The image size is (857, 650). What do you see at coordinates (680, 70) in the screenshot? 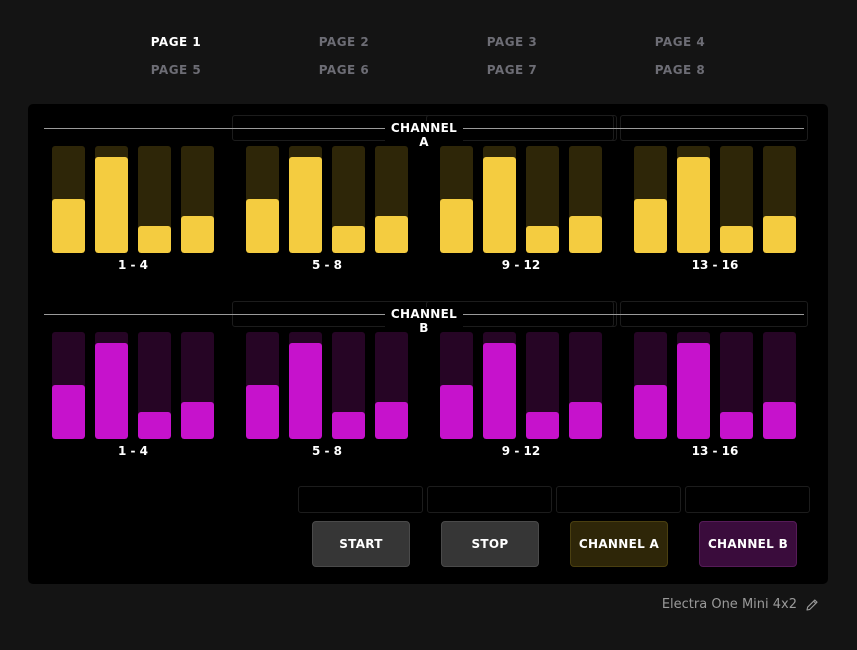
I see `tab-page-8: PAGE 8` at bounding box center [680, 70].